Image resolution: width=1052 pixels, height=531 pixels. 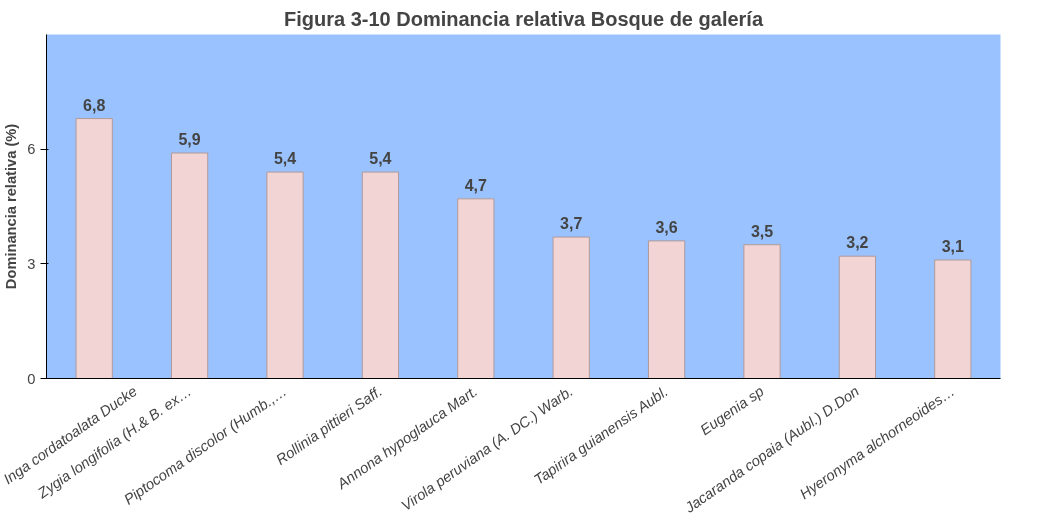 What do you see at coordinates (762, 231) in the screenshot?
I see `data-label: 3,5` at bounding box center [762, 231].